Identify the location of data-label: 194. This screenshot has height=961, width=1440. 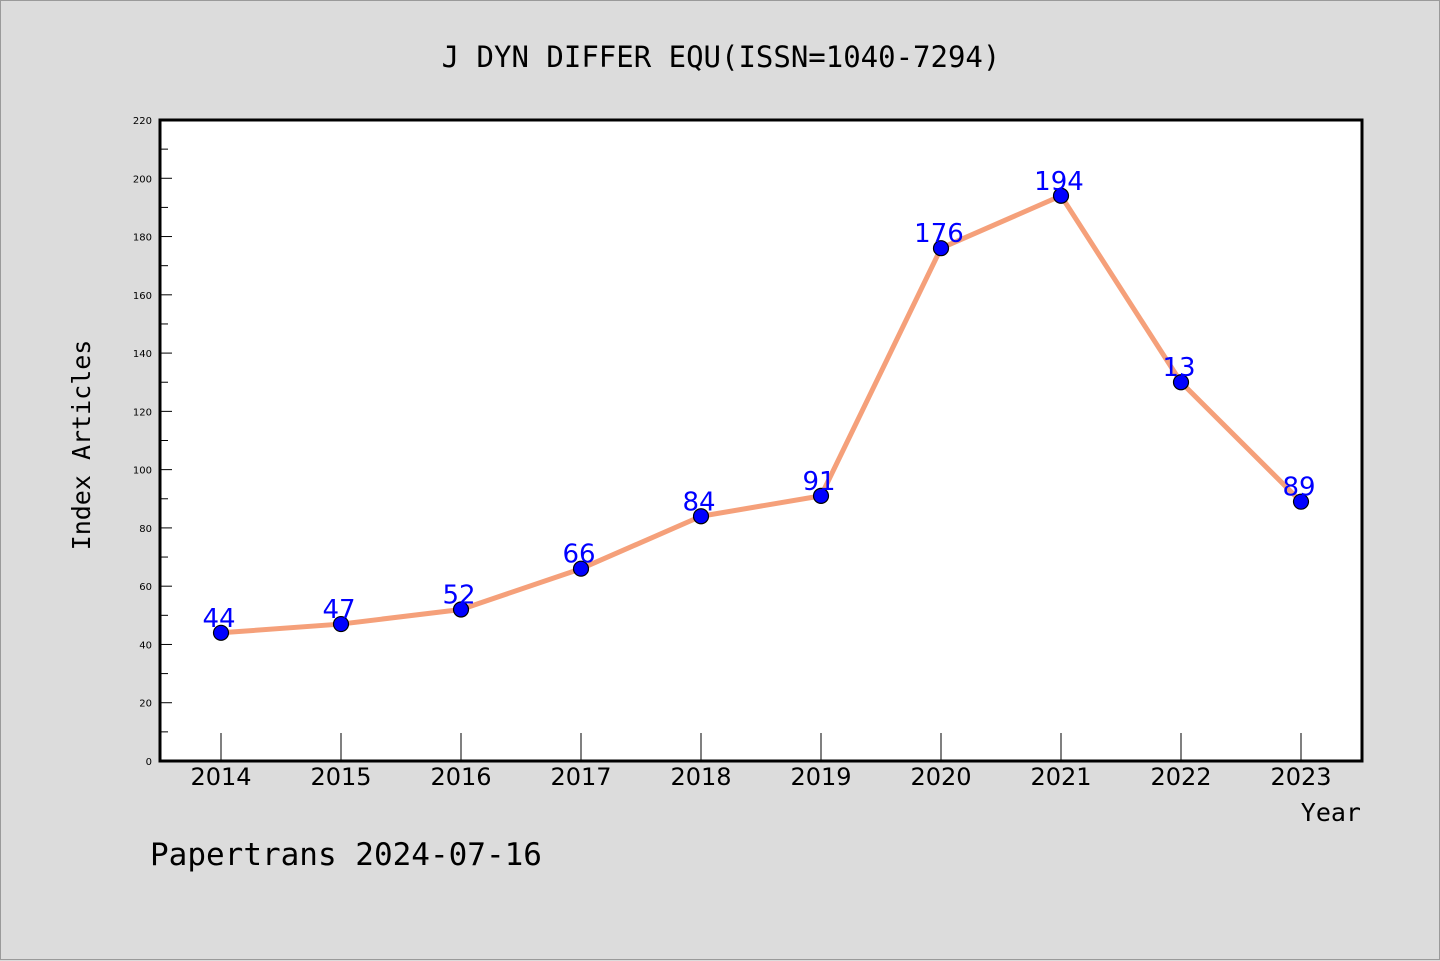
(1059, 182).